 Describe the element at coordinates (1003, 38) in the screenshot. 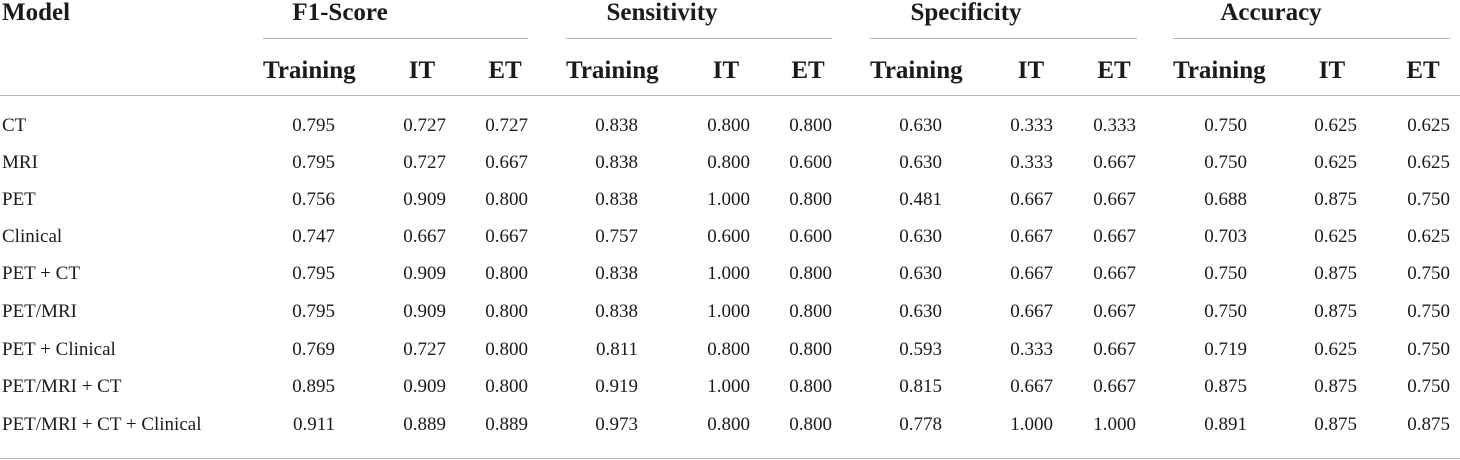

I see `group-rule-specificity` at that location.